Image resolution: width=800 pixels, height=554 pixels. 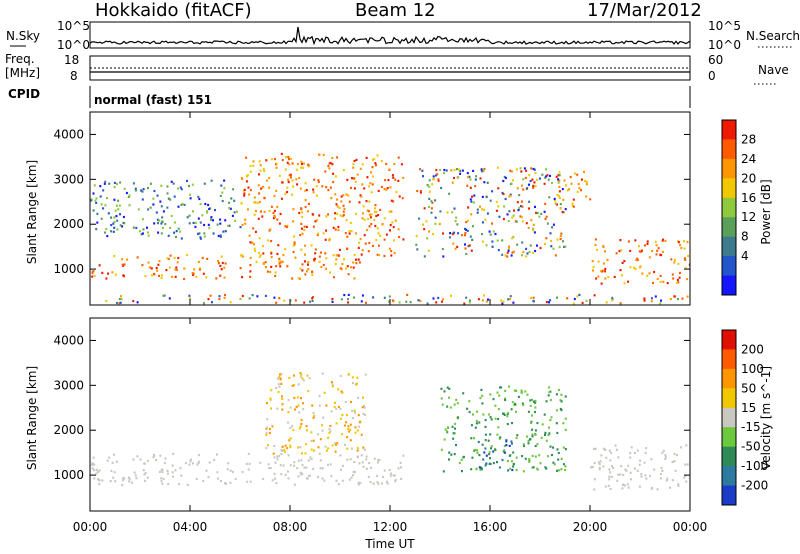 I want to click on freq-left-label-2: [MHz], so click(x=22, y=73).